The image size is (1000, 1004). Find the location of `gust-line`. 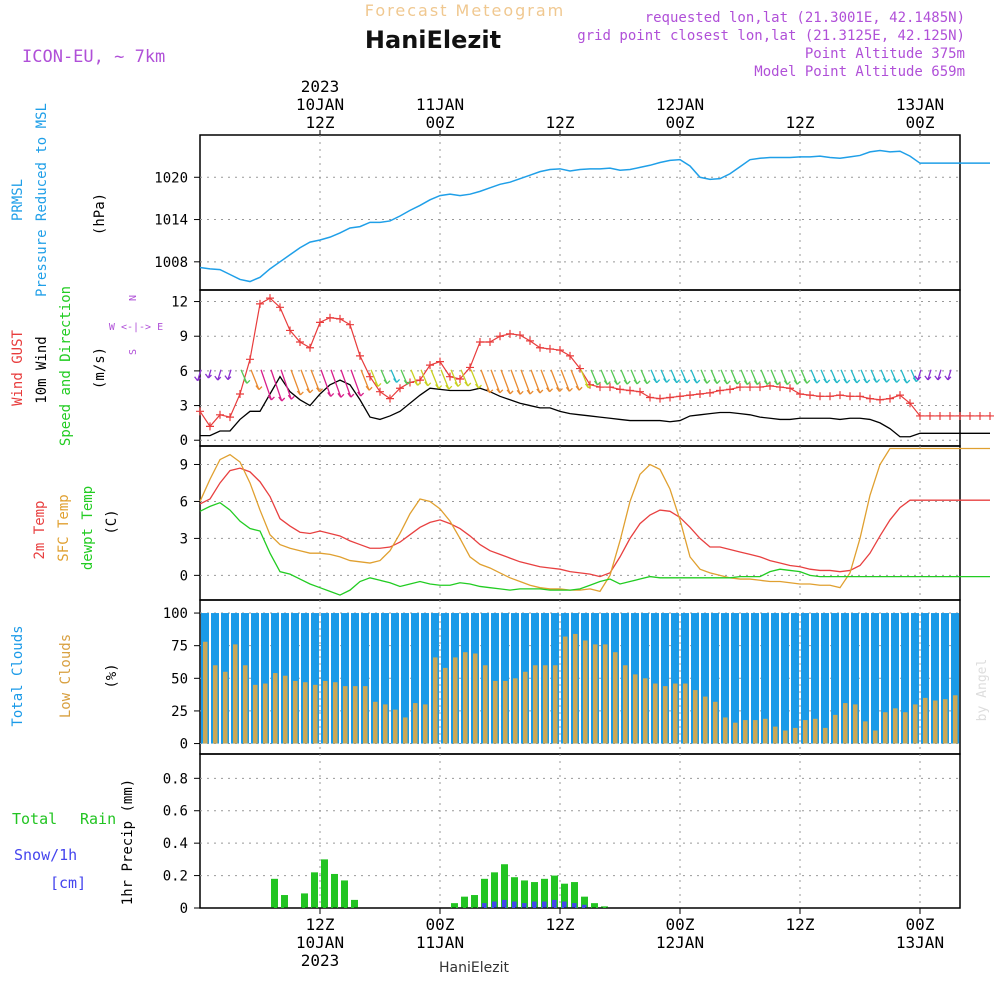

gust-line is located at coordinates (594, 362).